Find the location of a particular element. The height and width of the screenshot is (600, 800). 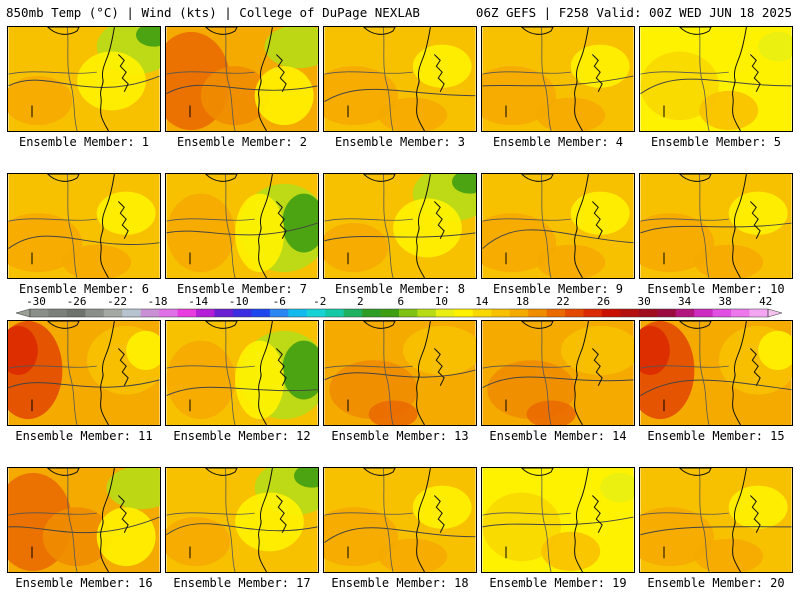

ensemble-member-label: Ensemble Member: 3 is located at coordinates (400, 142).